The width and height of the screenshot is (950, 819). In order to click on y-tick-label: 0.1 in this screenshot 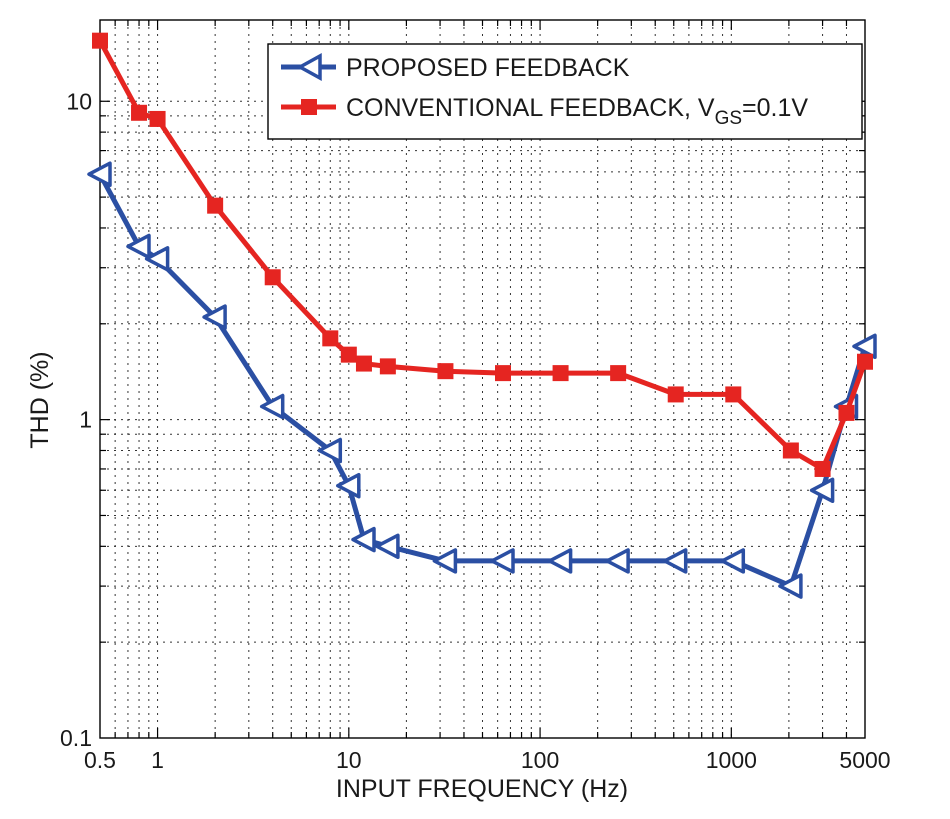, I will do `click(76, 738)`.